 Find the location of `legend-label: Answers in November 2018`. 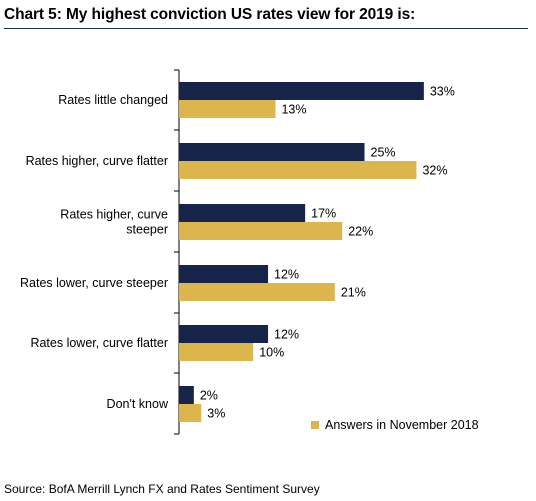

legend-label: Answers in November 2018 is located at coordinates (402, 425).